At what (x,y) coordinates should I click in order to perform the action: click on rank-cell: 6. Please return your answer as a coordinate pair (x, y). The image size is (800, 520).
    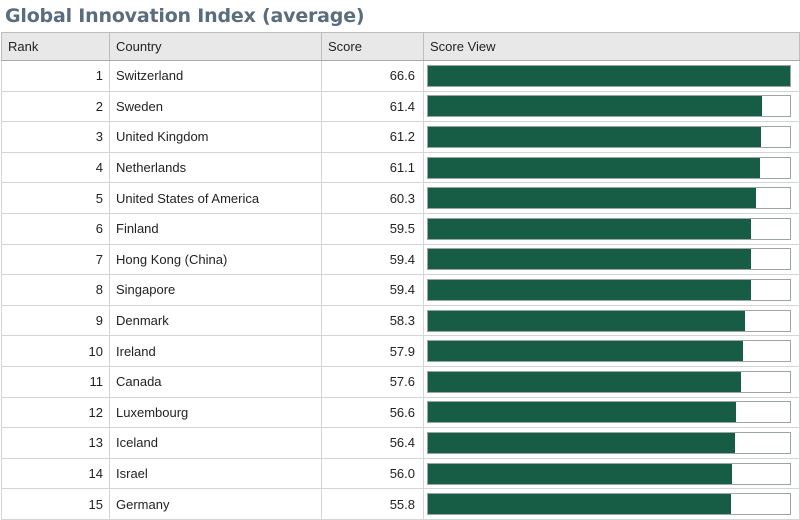
    Looking at the image, I should click on (55, 228).